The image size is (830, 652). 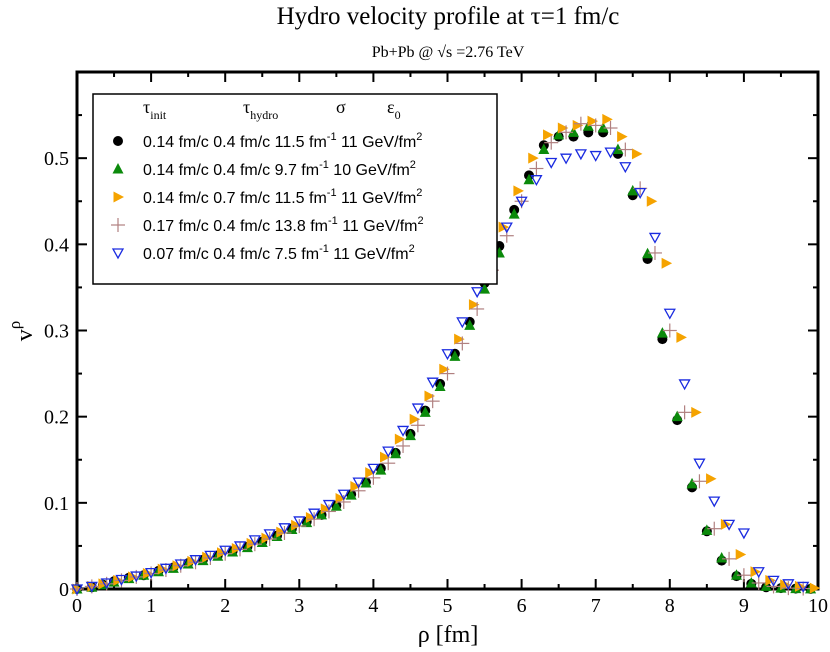 I want to click on x-tick-label: 8, so click(x=670, y=606).